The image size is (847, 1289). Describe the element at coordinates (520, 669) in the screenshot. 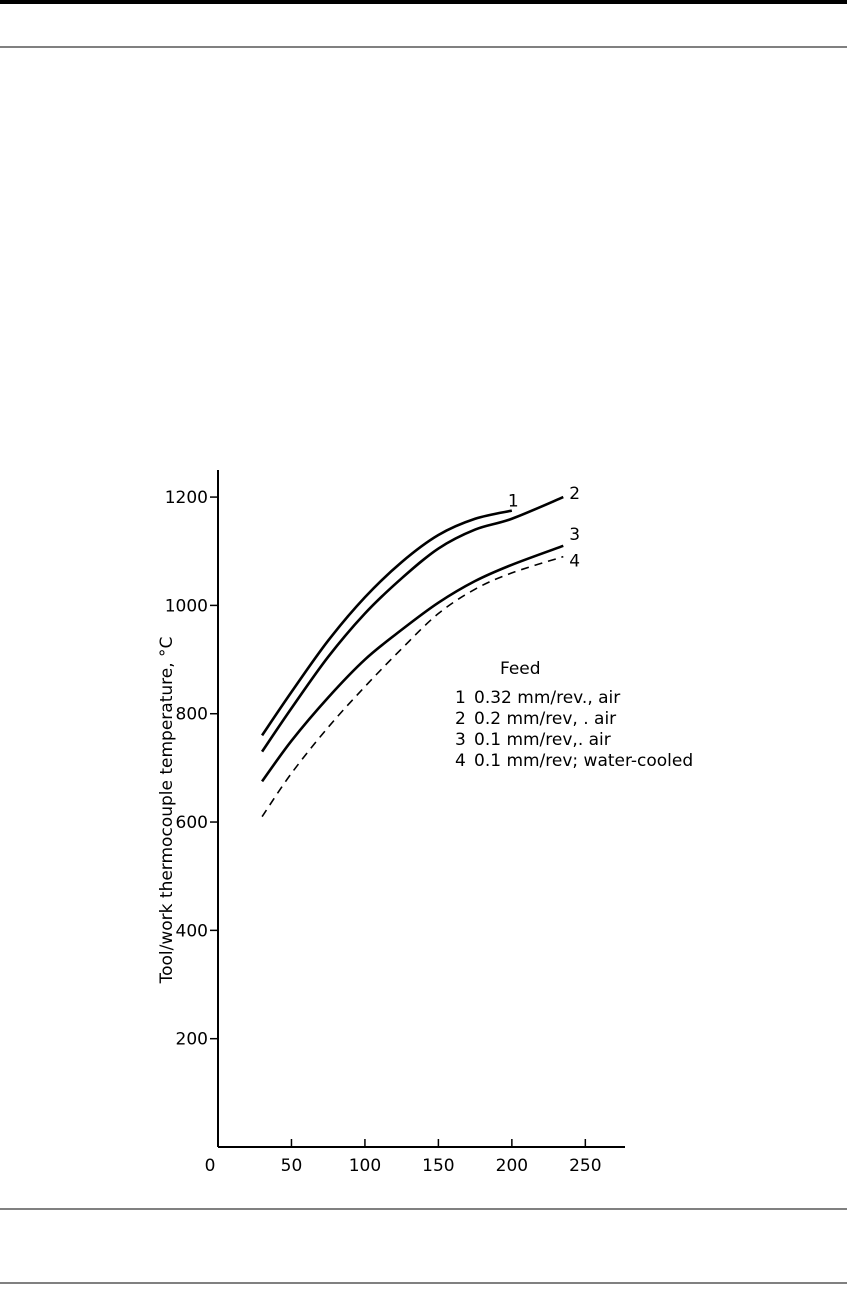

I see `legend-title: Feed` at that location.